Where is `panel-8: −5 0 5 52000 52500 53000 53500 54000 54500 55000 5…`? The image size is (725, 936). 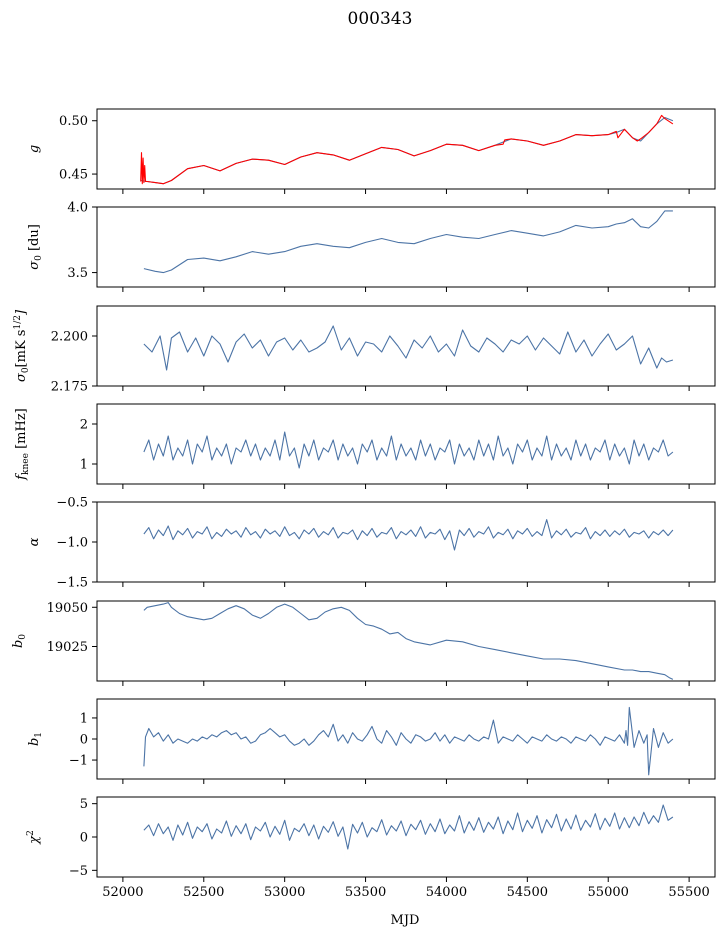 panel-8: −5 0 5 52000 52500 53000 53500 54000 54500 55000 5… is located at coordinates (371, 848).